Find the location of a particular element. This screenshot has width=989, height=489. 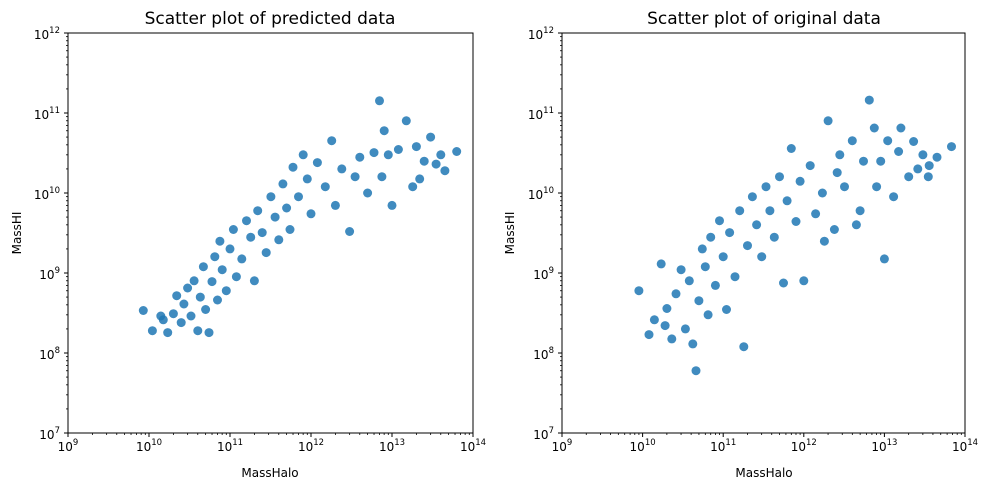

y-tick-label: 10⁷ is located at coordinates (49, 434).